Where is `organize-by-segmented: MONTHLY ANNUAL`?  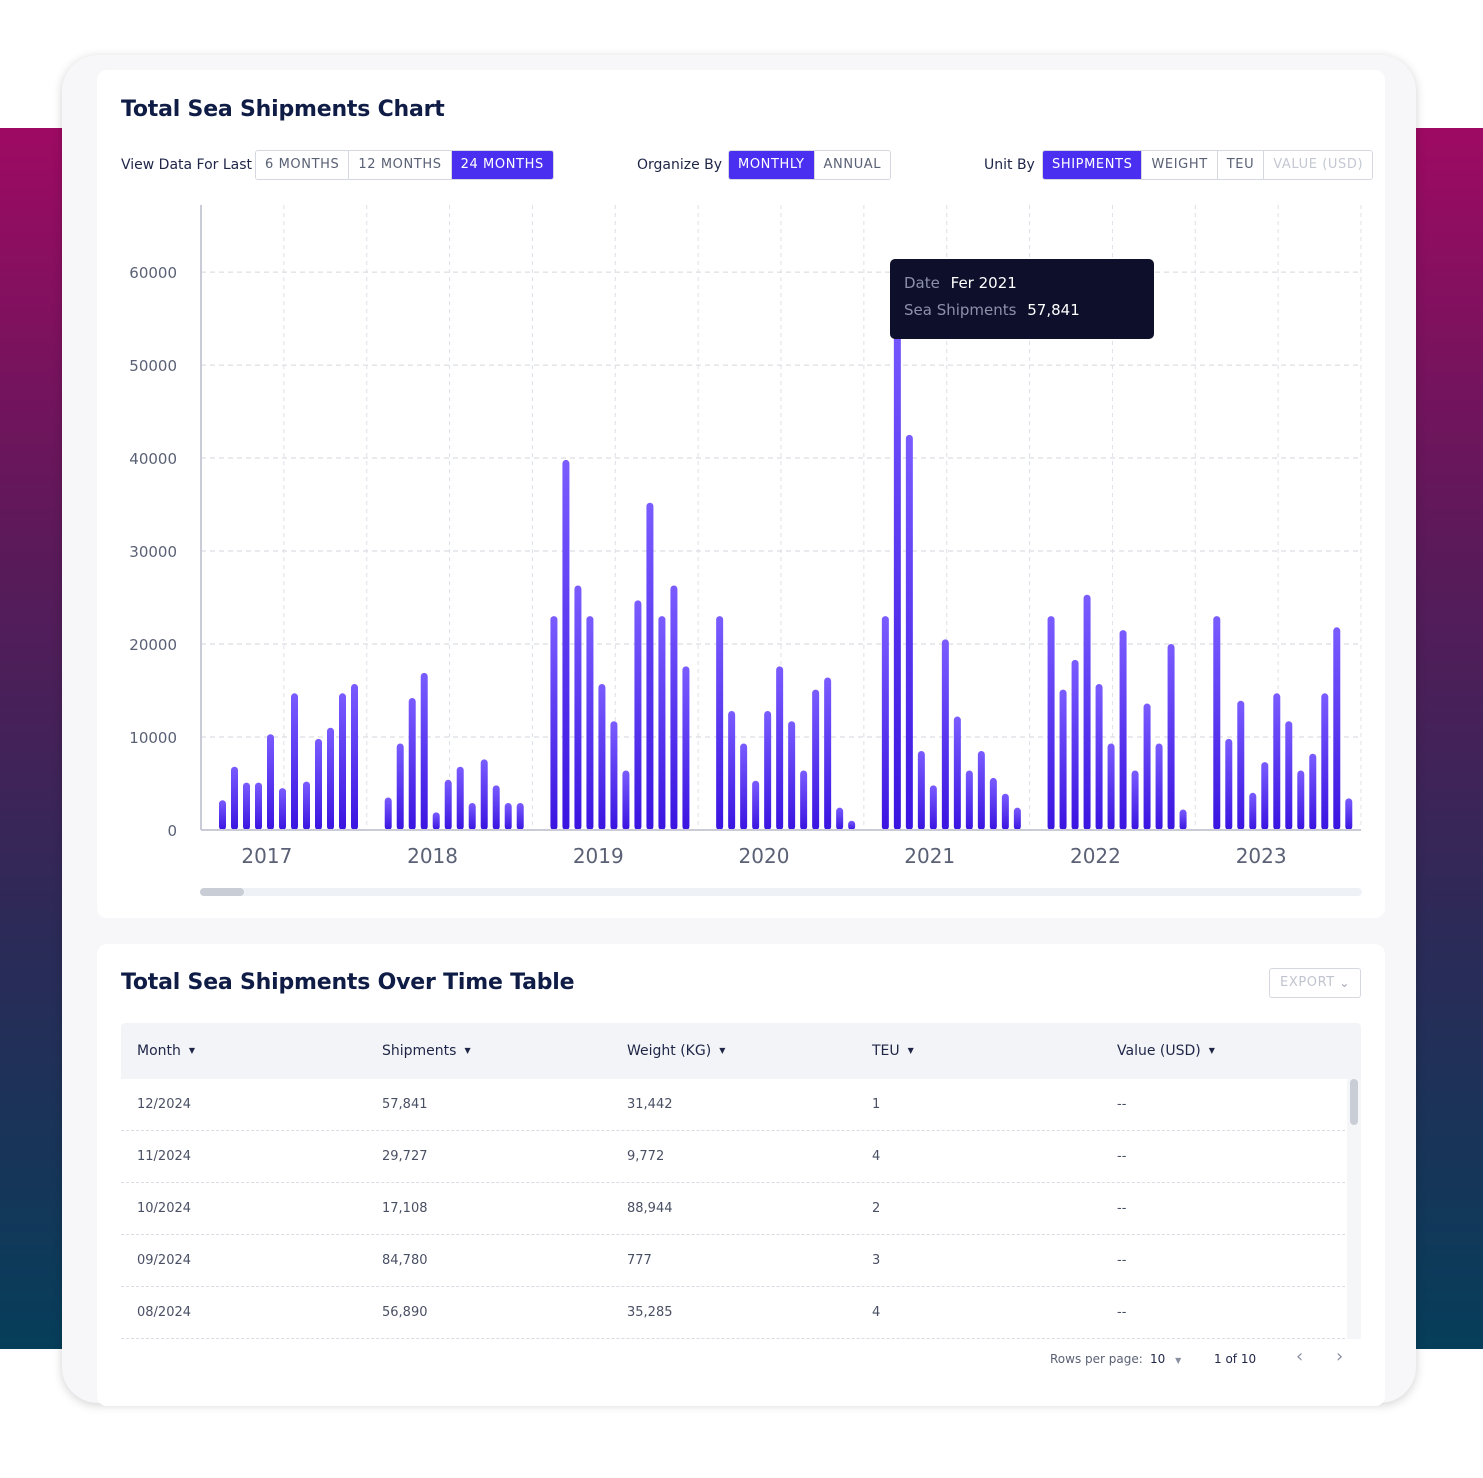
organize-by-segmented: MONTHLY ANNUAL is located at coordinates (810, 165).